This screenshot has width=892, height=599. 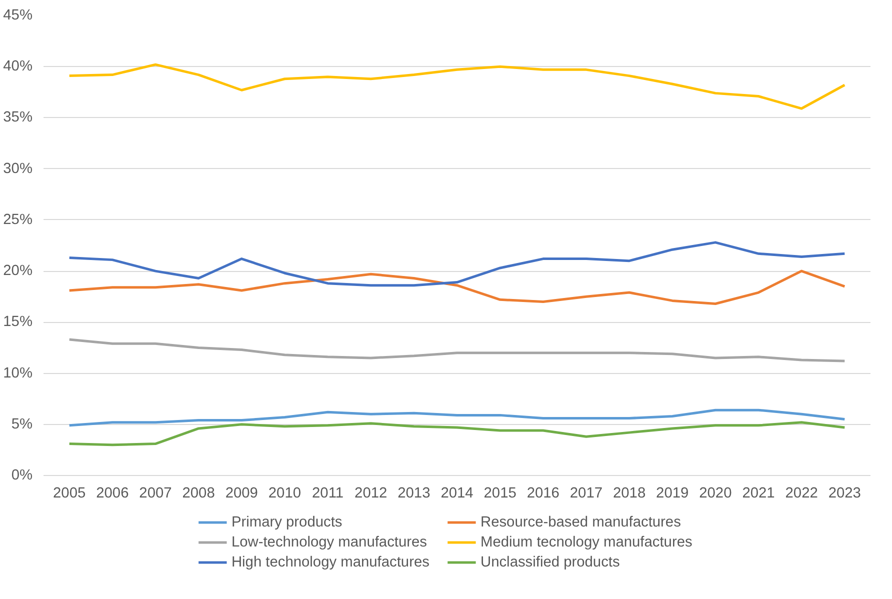 What do you see at coordinates (758, 494) in the screenshot?
I see `x-tick-label: 2021` at bounding box center [758, 494].